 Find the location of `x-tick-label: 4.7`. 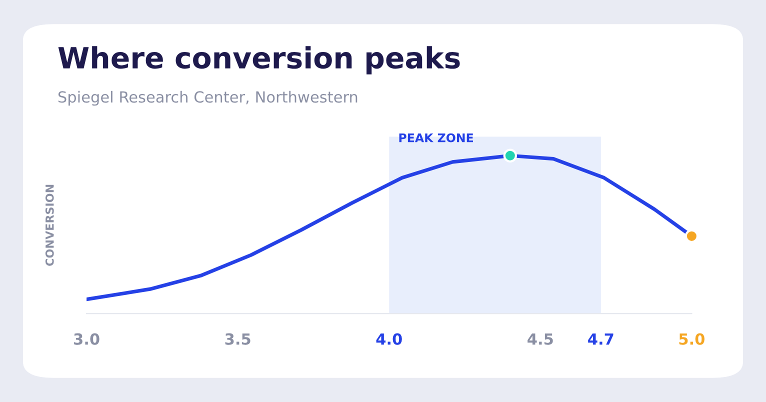

x-tick-label: 4.7 is located at coordinates (601, 339).